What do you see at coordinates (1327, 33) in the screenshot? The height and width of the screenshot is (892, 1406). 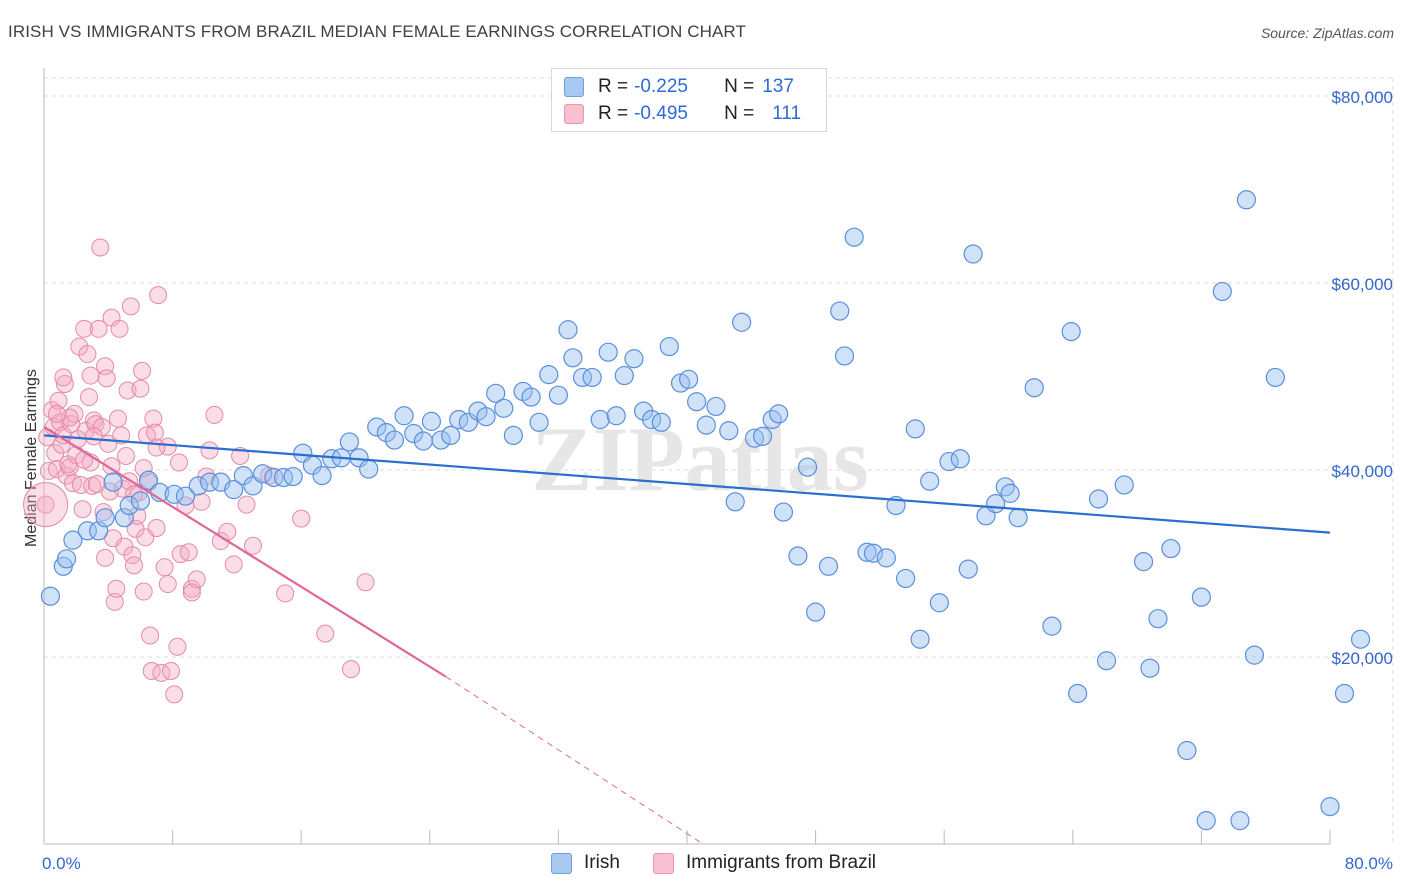 I see `source-label: Source: ZipAtlas.com` at bounding box center [1327, 33].